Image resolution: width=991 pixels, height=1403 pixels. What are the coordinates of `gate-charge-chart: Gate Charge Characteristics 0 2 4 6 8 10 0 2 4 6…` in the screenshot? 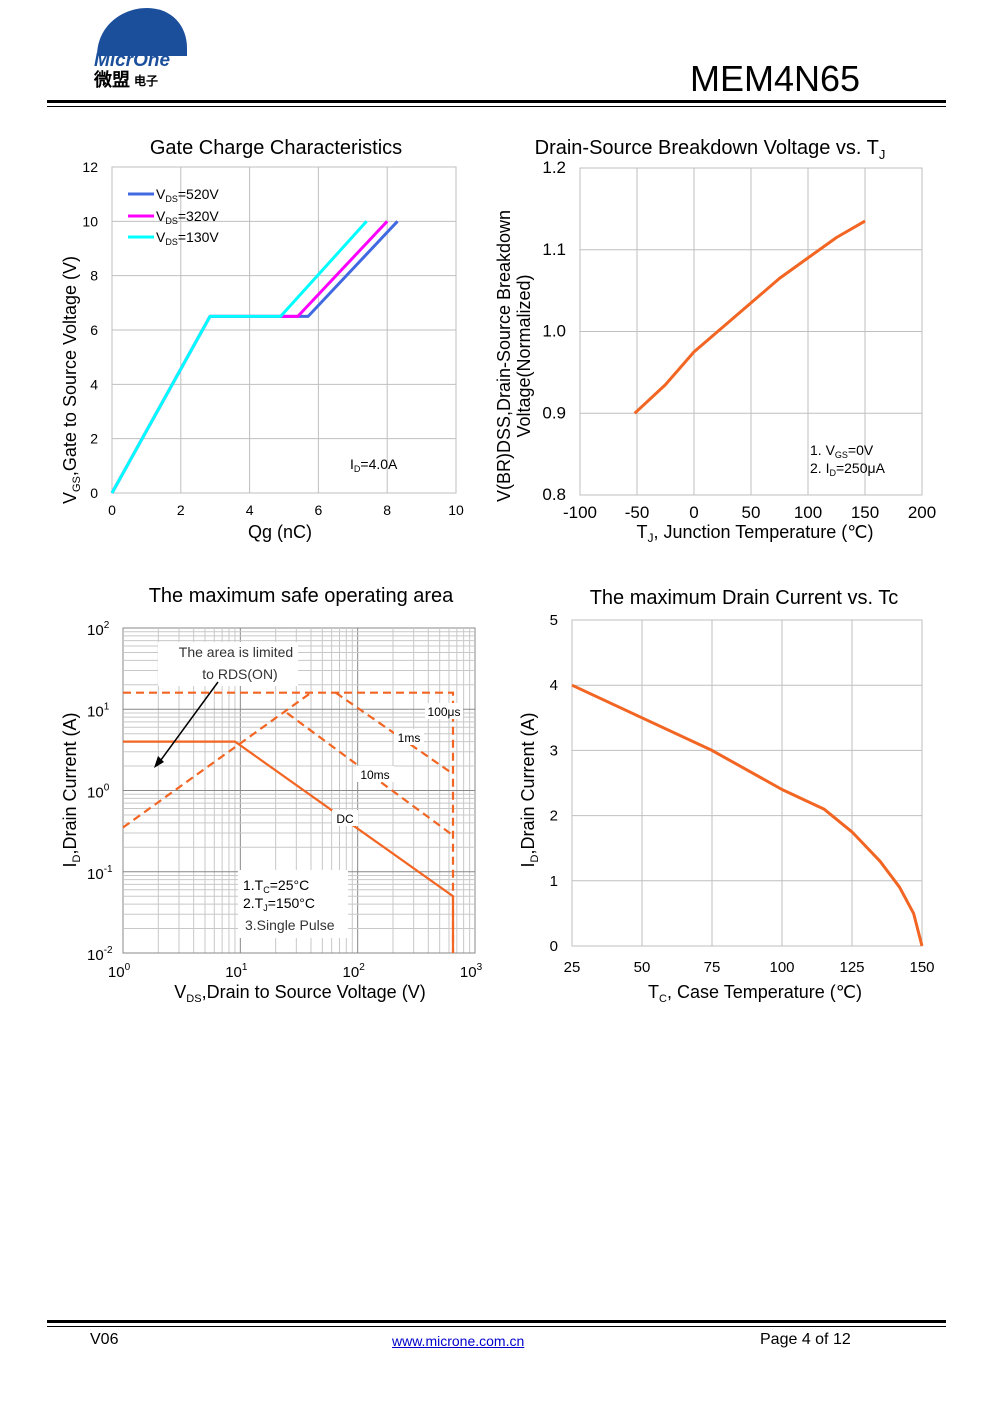 It's located at (262, 339).